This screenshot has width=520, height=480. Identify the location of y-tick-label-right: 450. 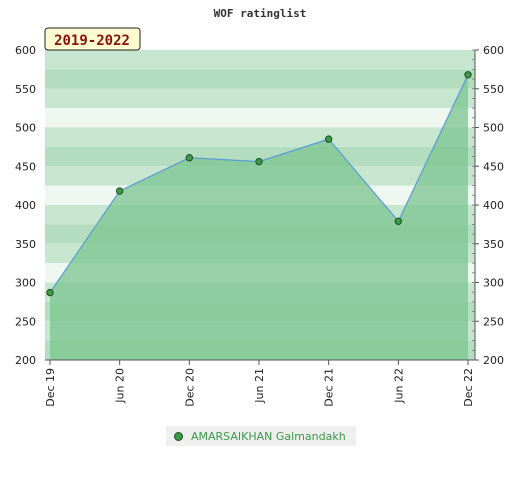
(493, 166).